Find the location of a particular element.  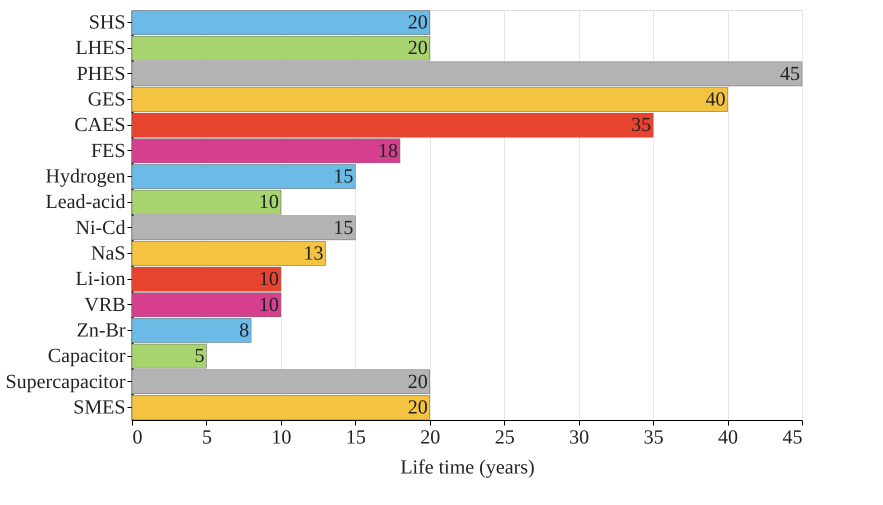

data-label: 45 is located at coordinates (790, 73).